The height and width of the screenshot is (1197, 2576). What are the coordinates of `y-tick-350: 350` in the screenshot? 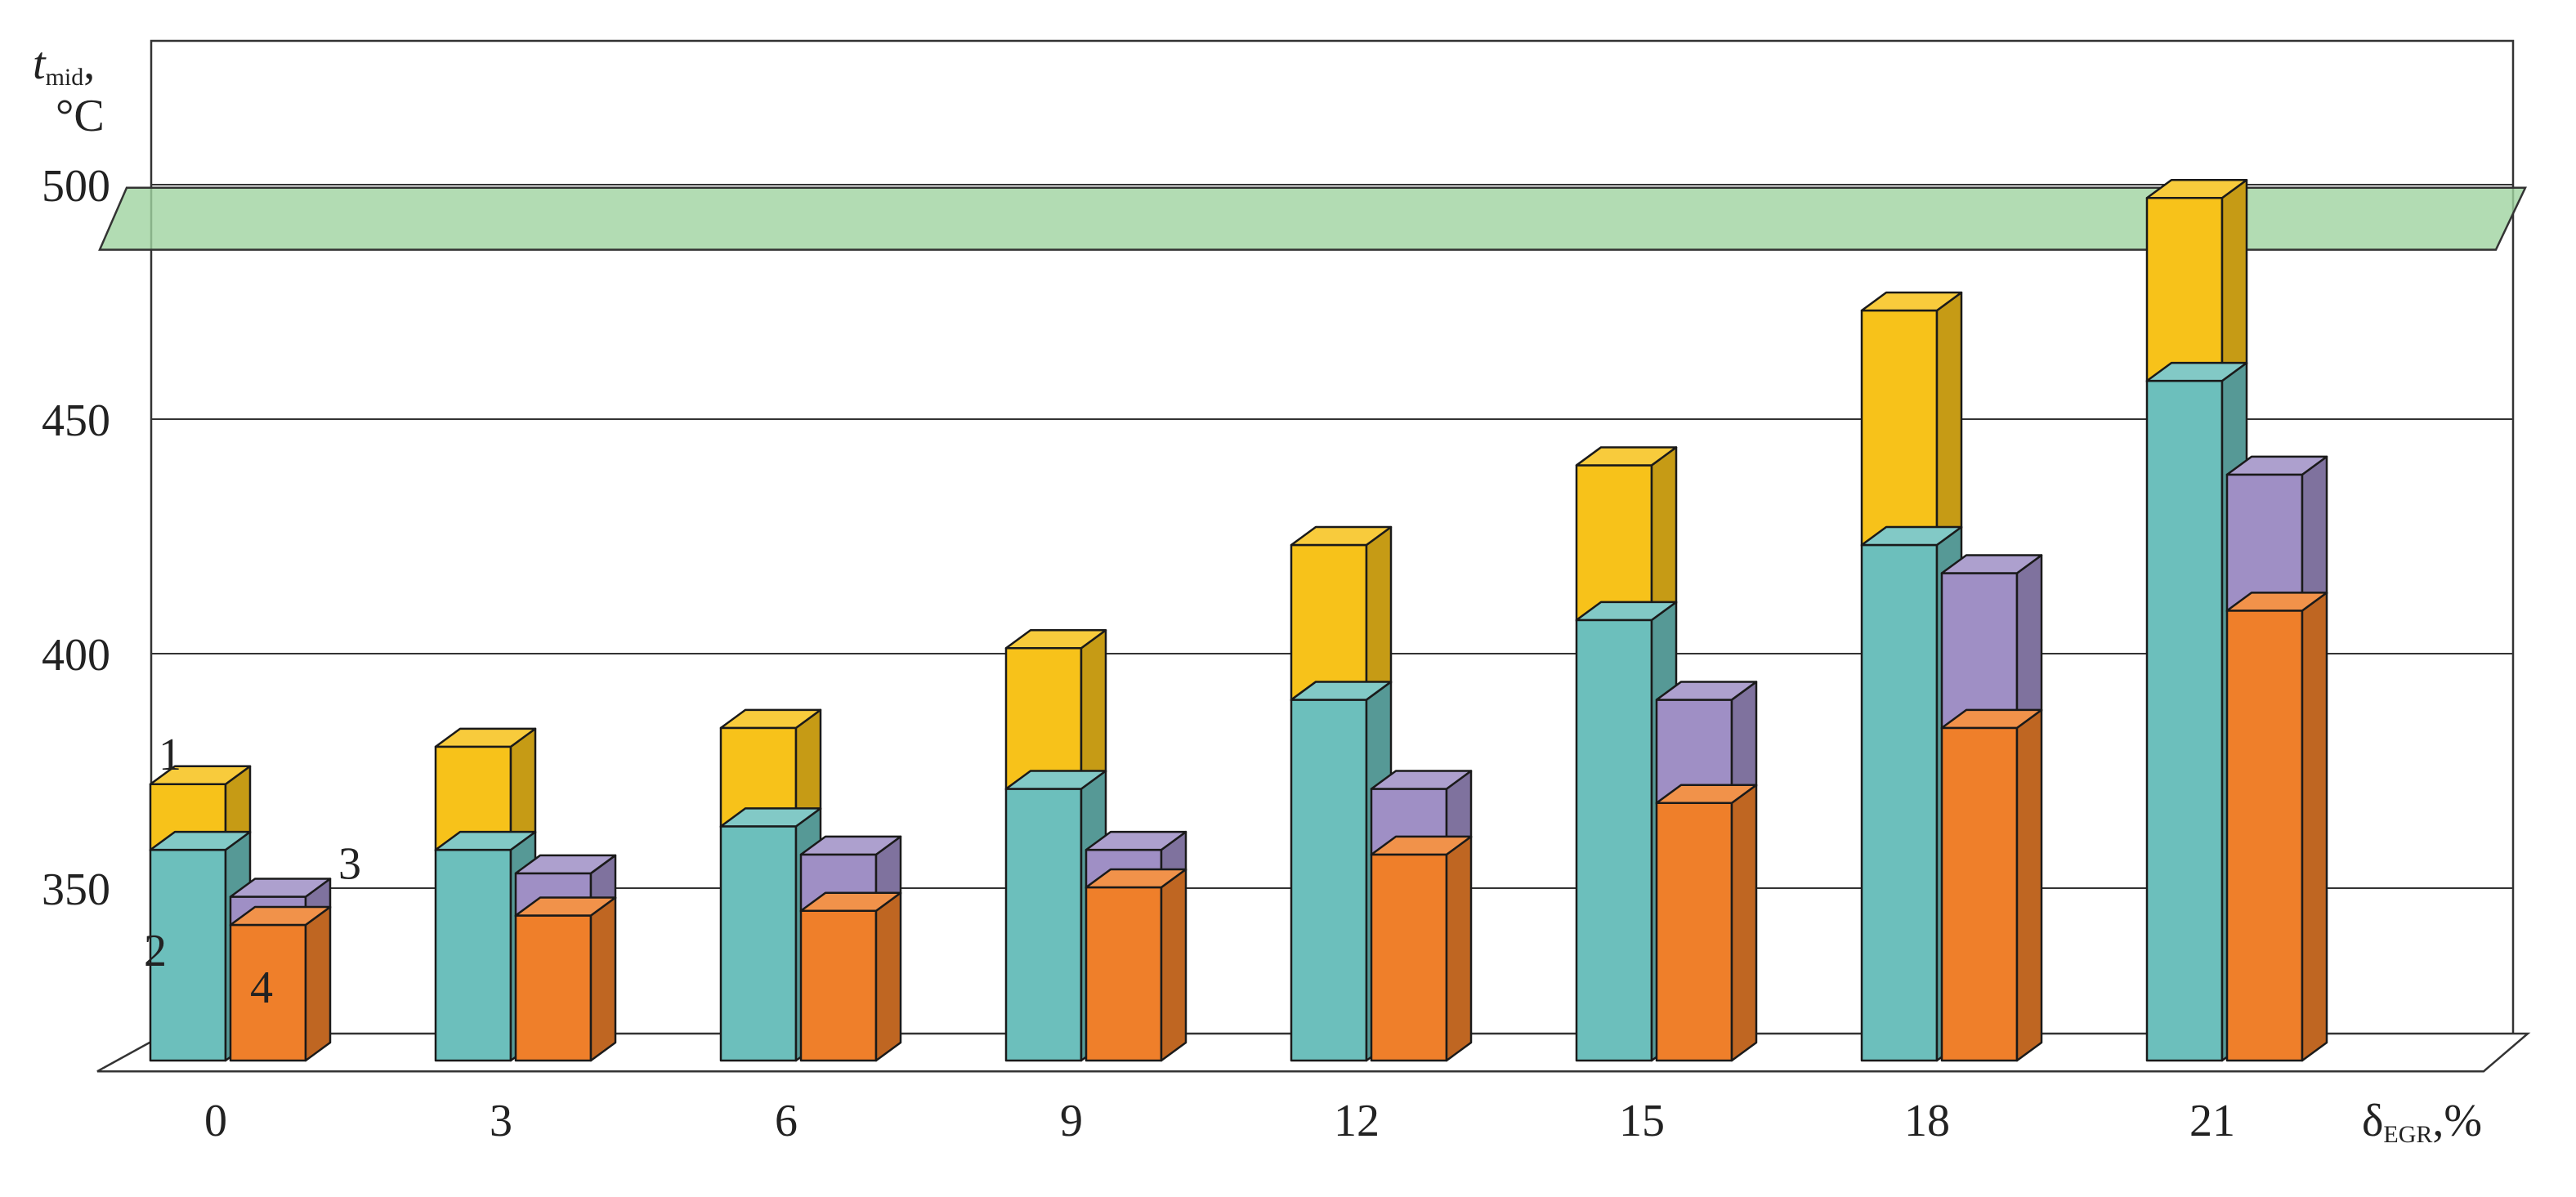 It's located at (76, 889).